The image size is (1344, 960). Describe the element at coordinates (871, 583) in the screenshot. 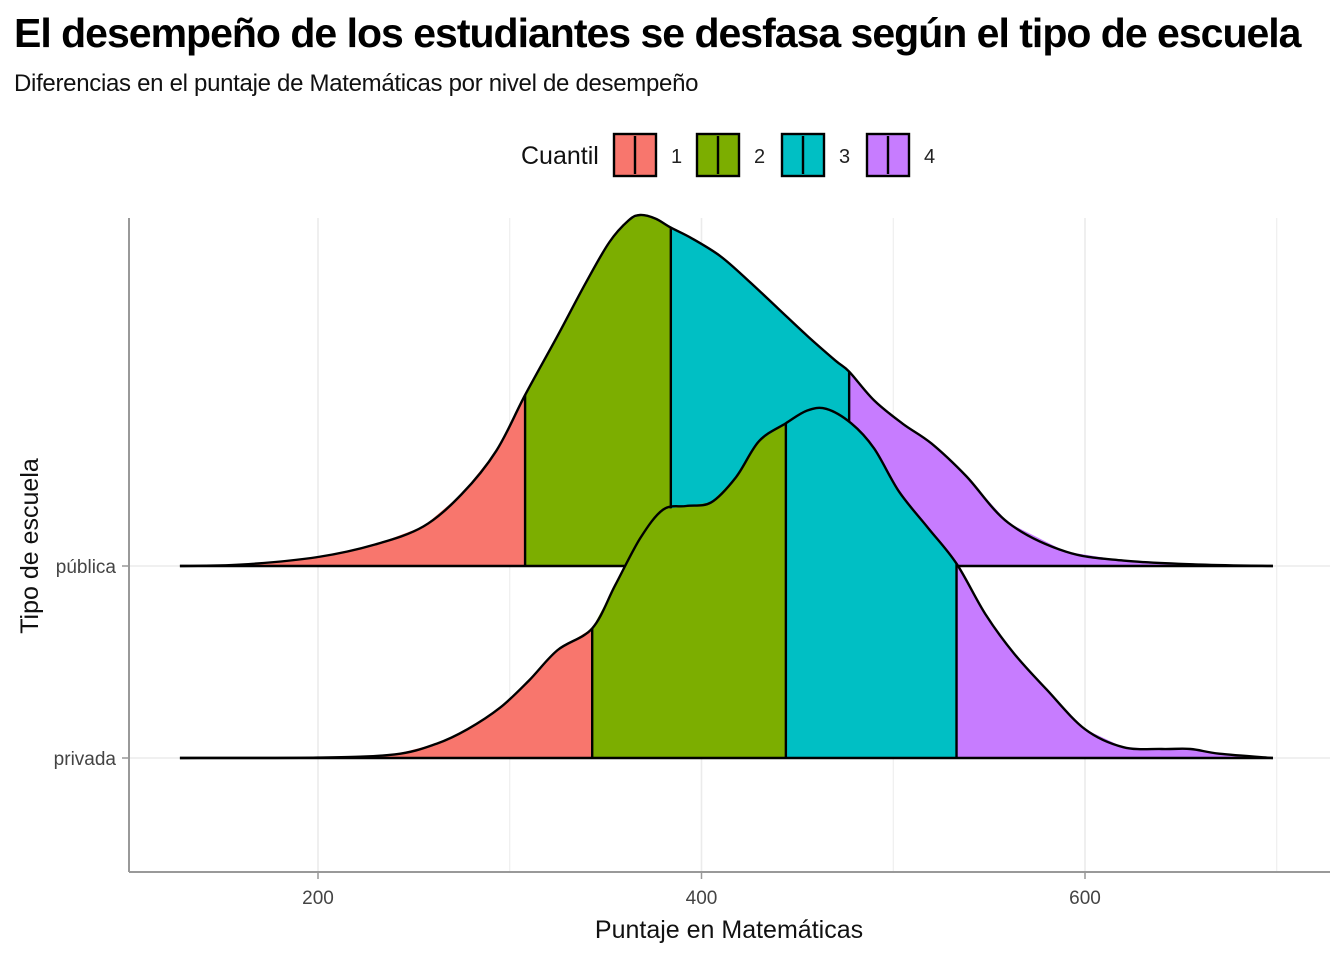

I see `quantile-3-area` at that location.